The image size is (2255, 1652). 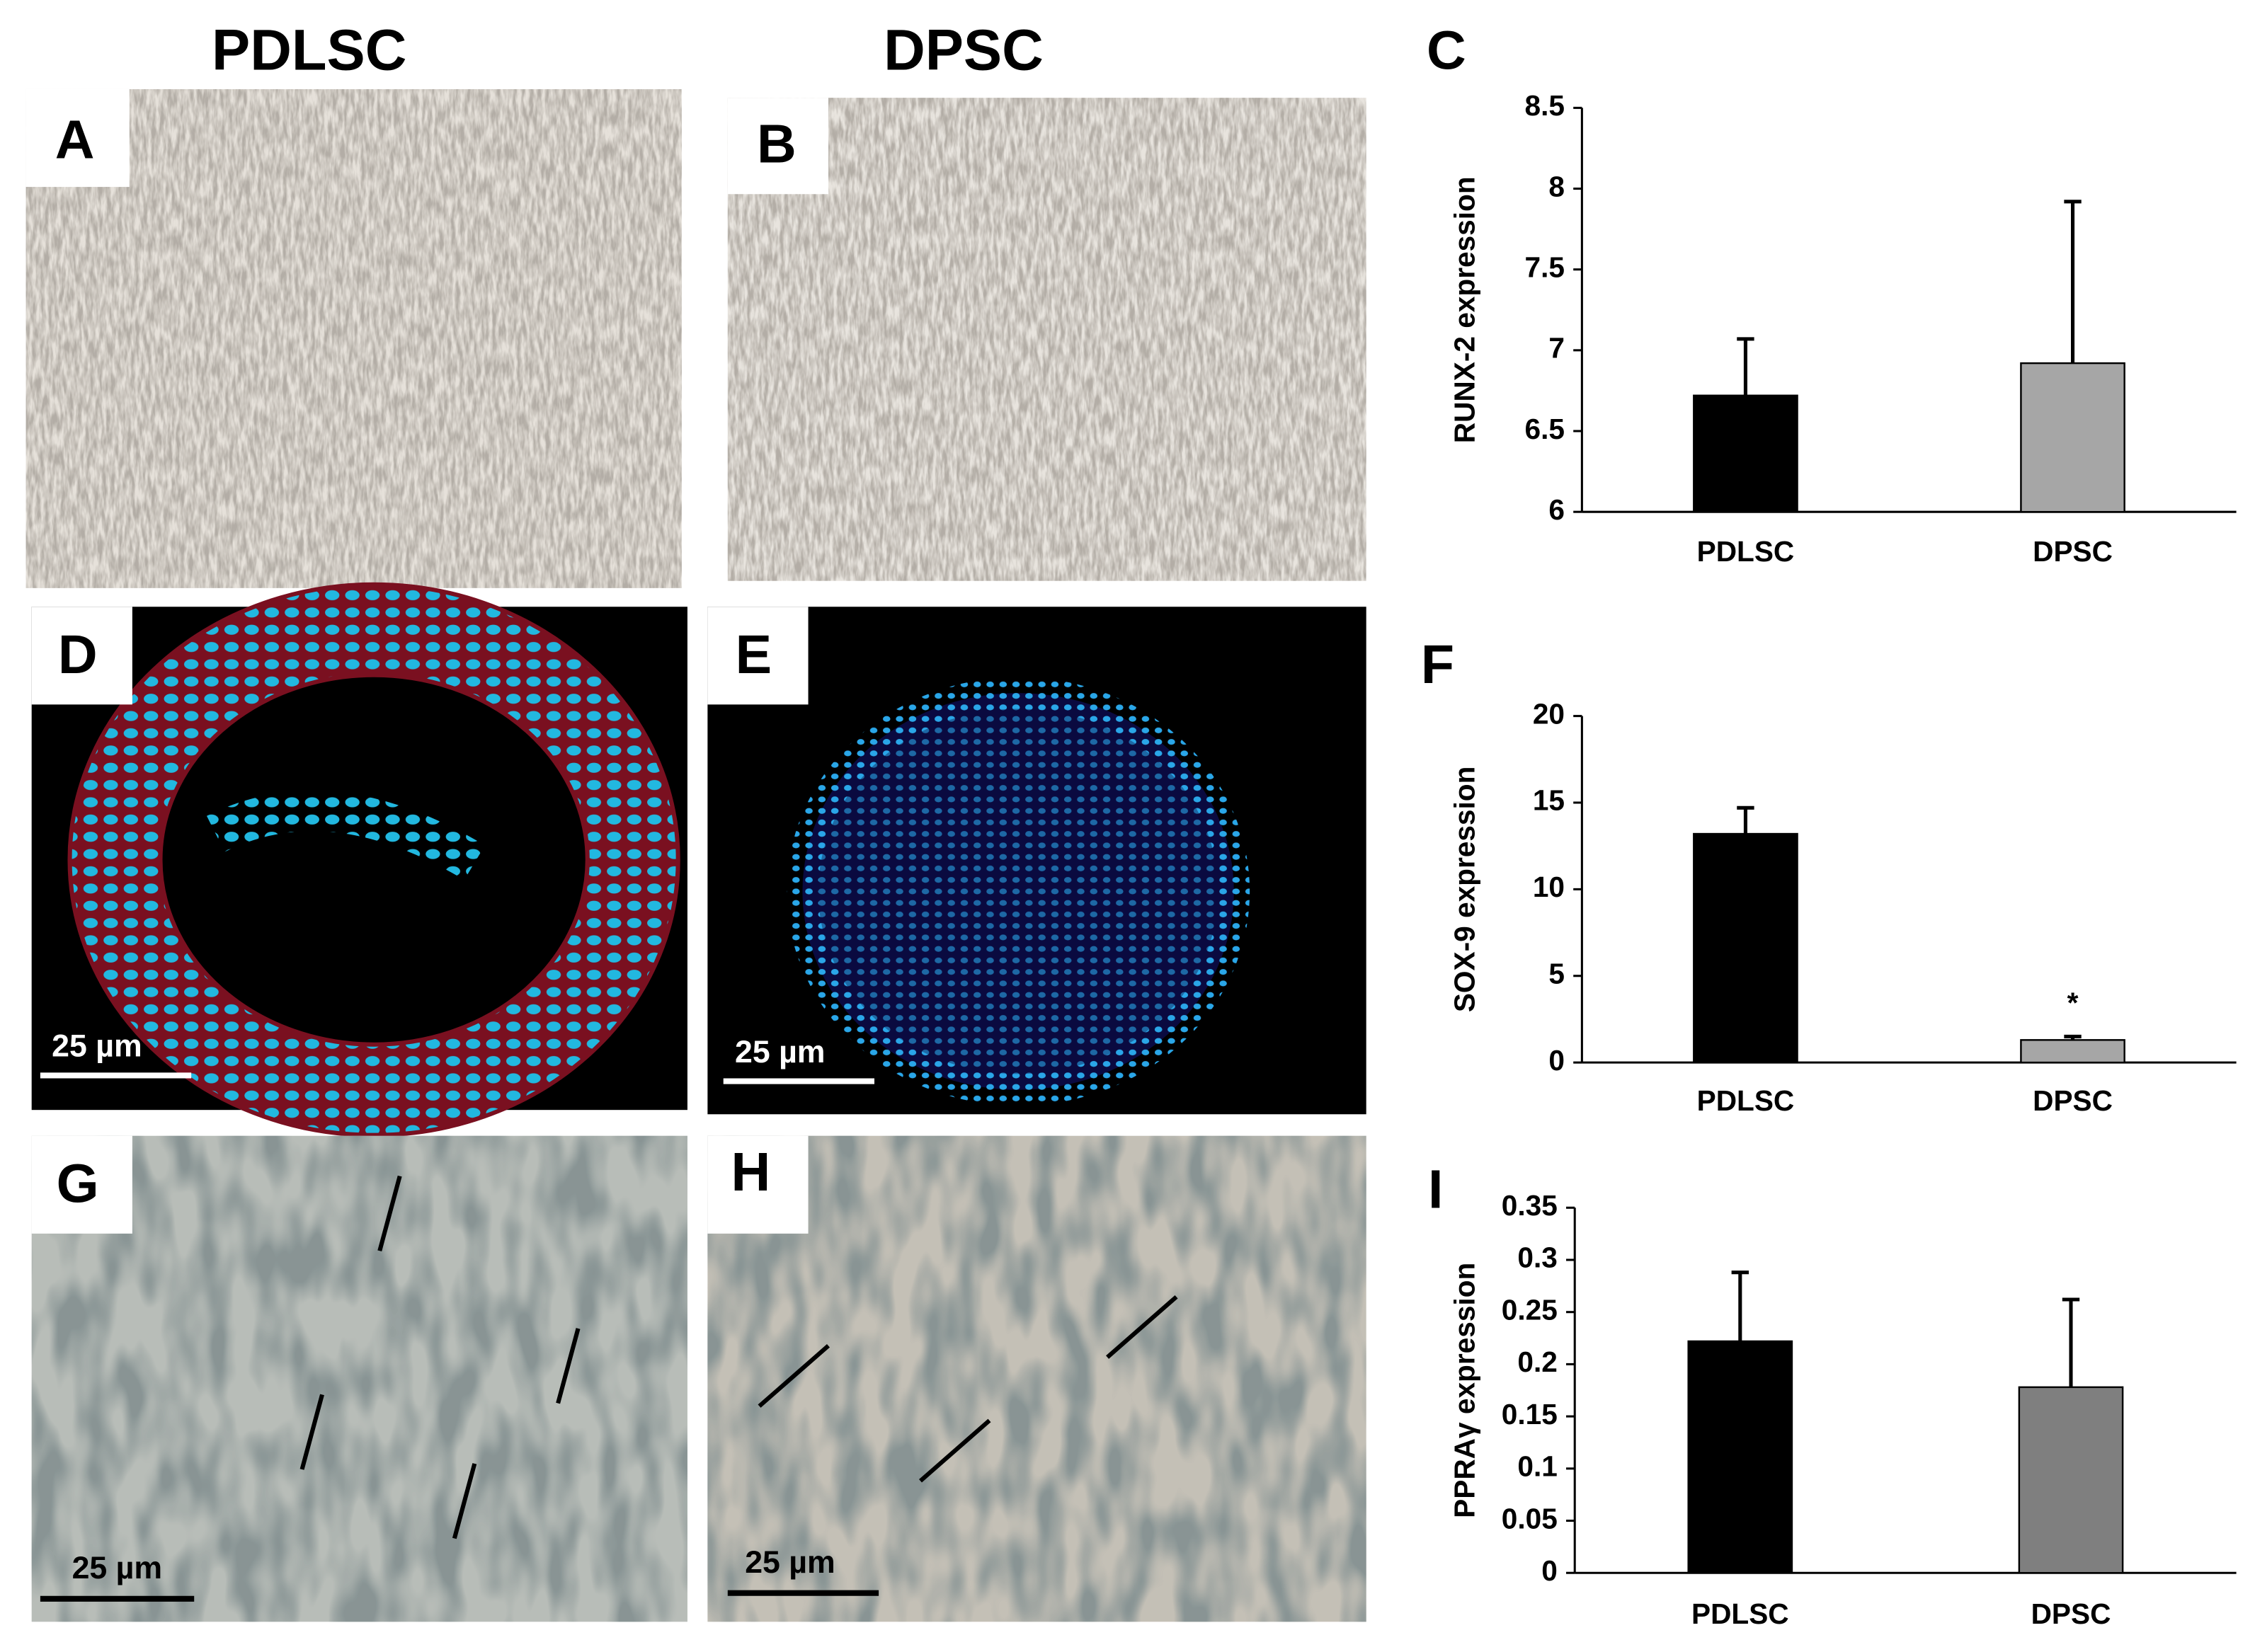 What do you see at coordinates (1545, 429) in the screenshot?
I see `y-tick-label: 6.5` at bounding box center [1545, 429].